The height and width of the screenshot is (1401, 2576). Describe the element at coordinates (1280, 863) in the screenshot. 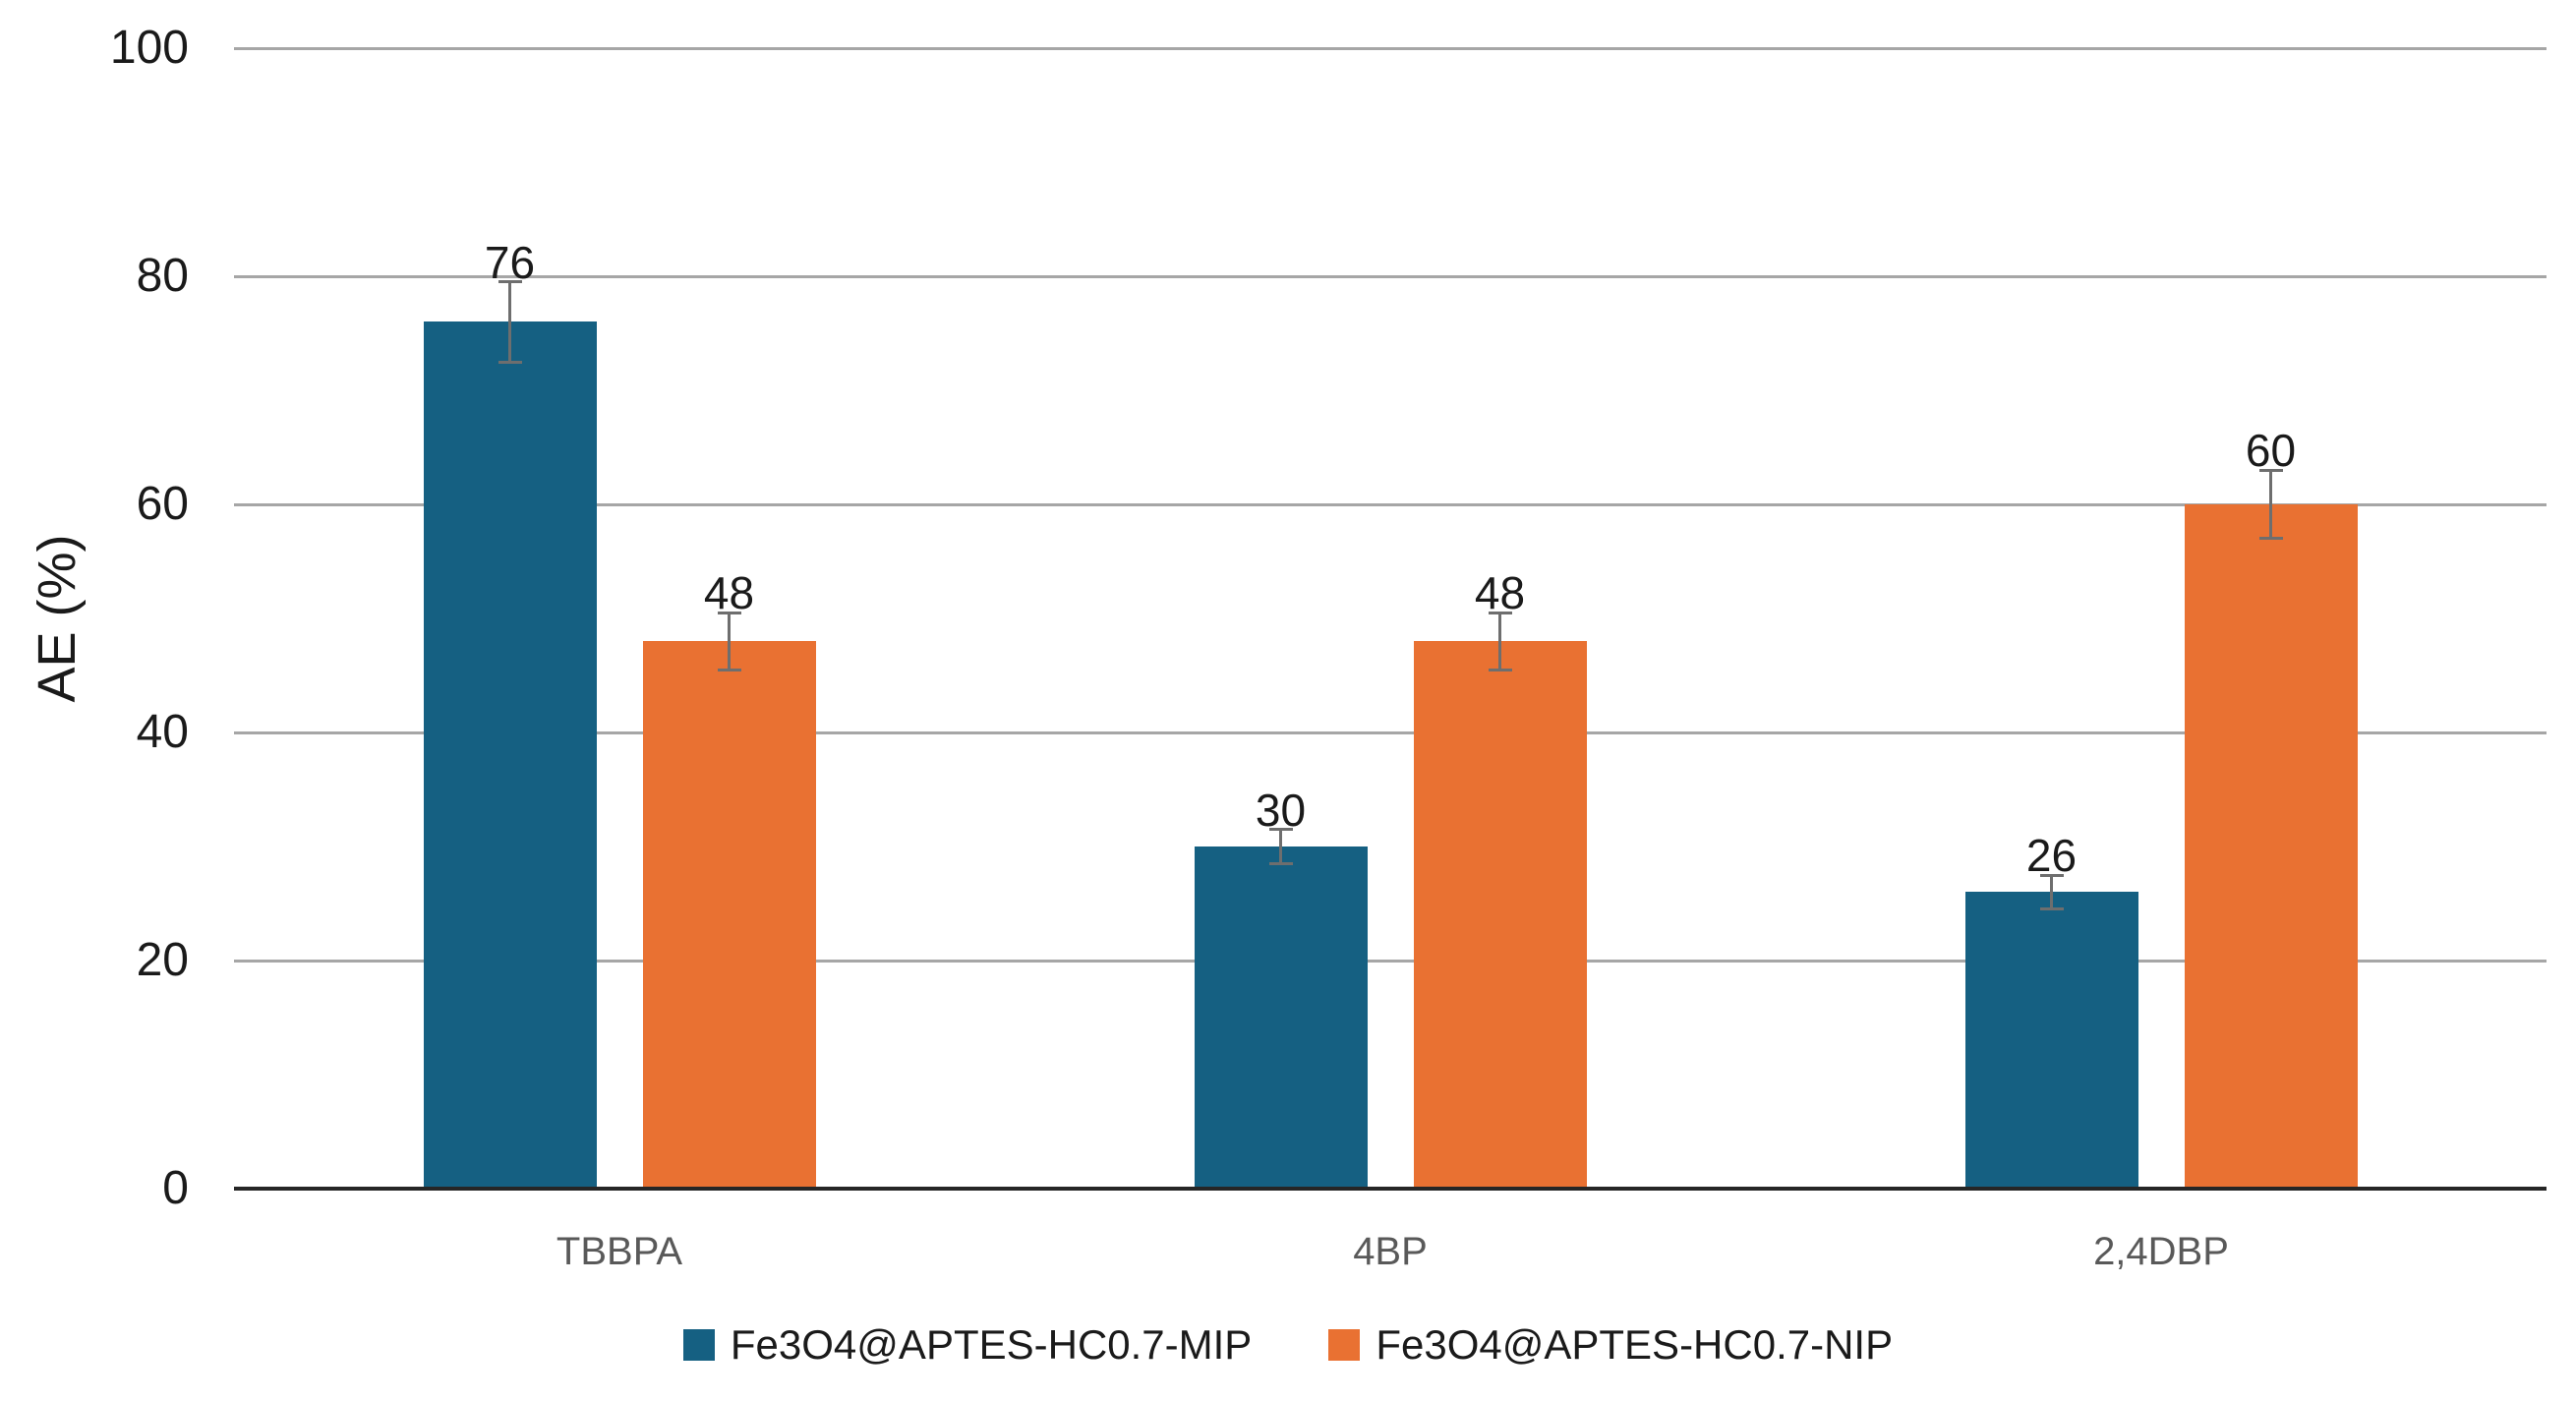

I see `error-cap-bottom-4bp-mip` at that location.